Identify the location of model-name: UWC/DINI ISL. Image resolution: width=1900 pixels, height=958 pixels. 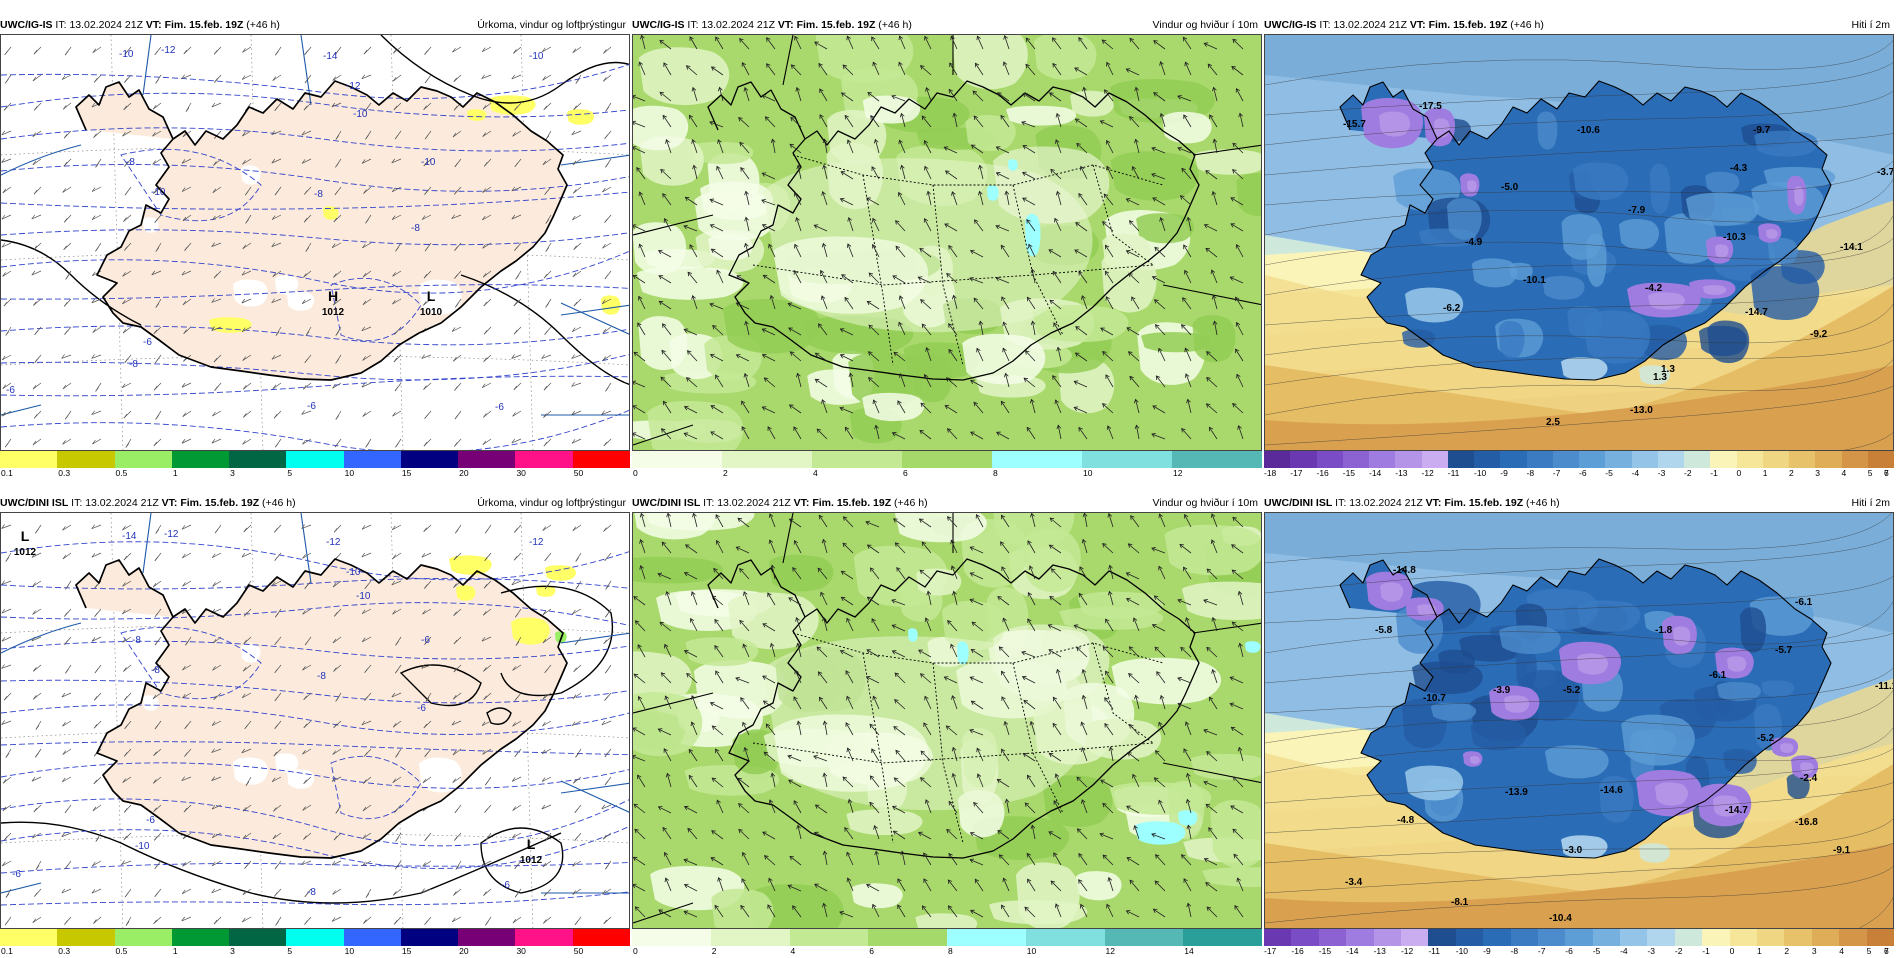
(34, 503).